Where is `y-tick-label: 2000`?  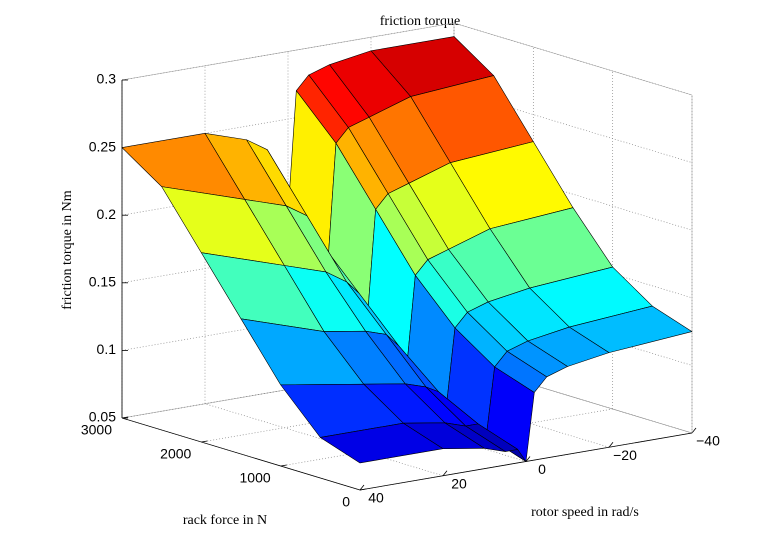 y-tick-label: 2000 is located at coordinates (175, 454).